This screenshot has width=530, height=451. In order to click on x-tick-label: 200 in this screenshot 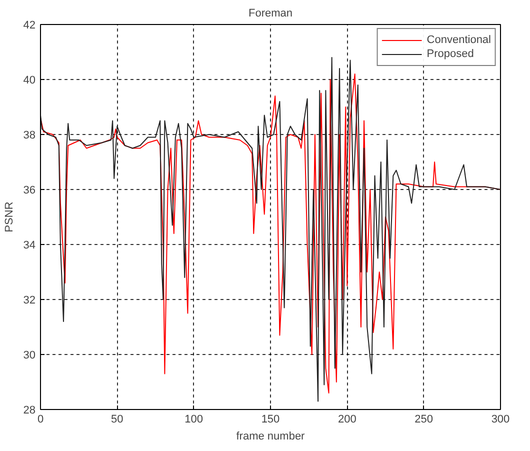, I will do `click(347, 420)`.